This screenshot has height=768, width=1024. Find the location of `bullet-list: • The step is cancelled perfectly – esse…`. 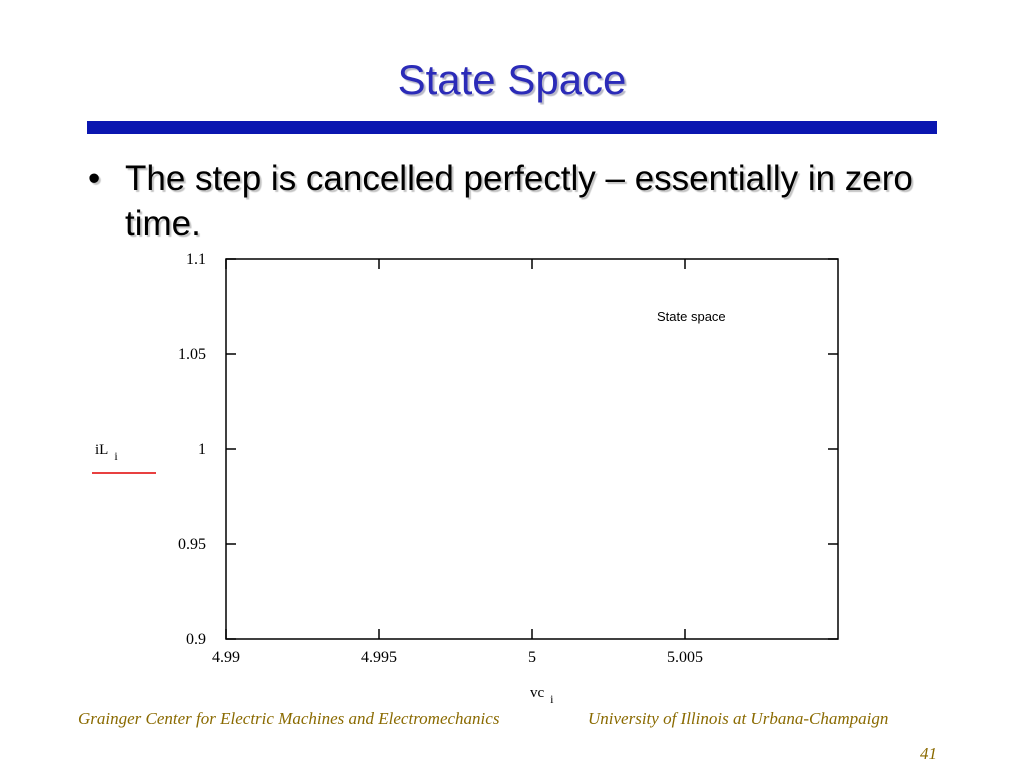

bullet-list: • The step is cancelled perfectly – esse… is located at coordinates (518, 201).